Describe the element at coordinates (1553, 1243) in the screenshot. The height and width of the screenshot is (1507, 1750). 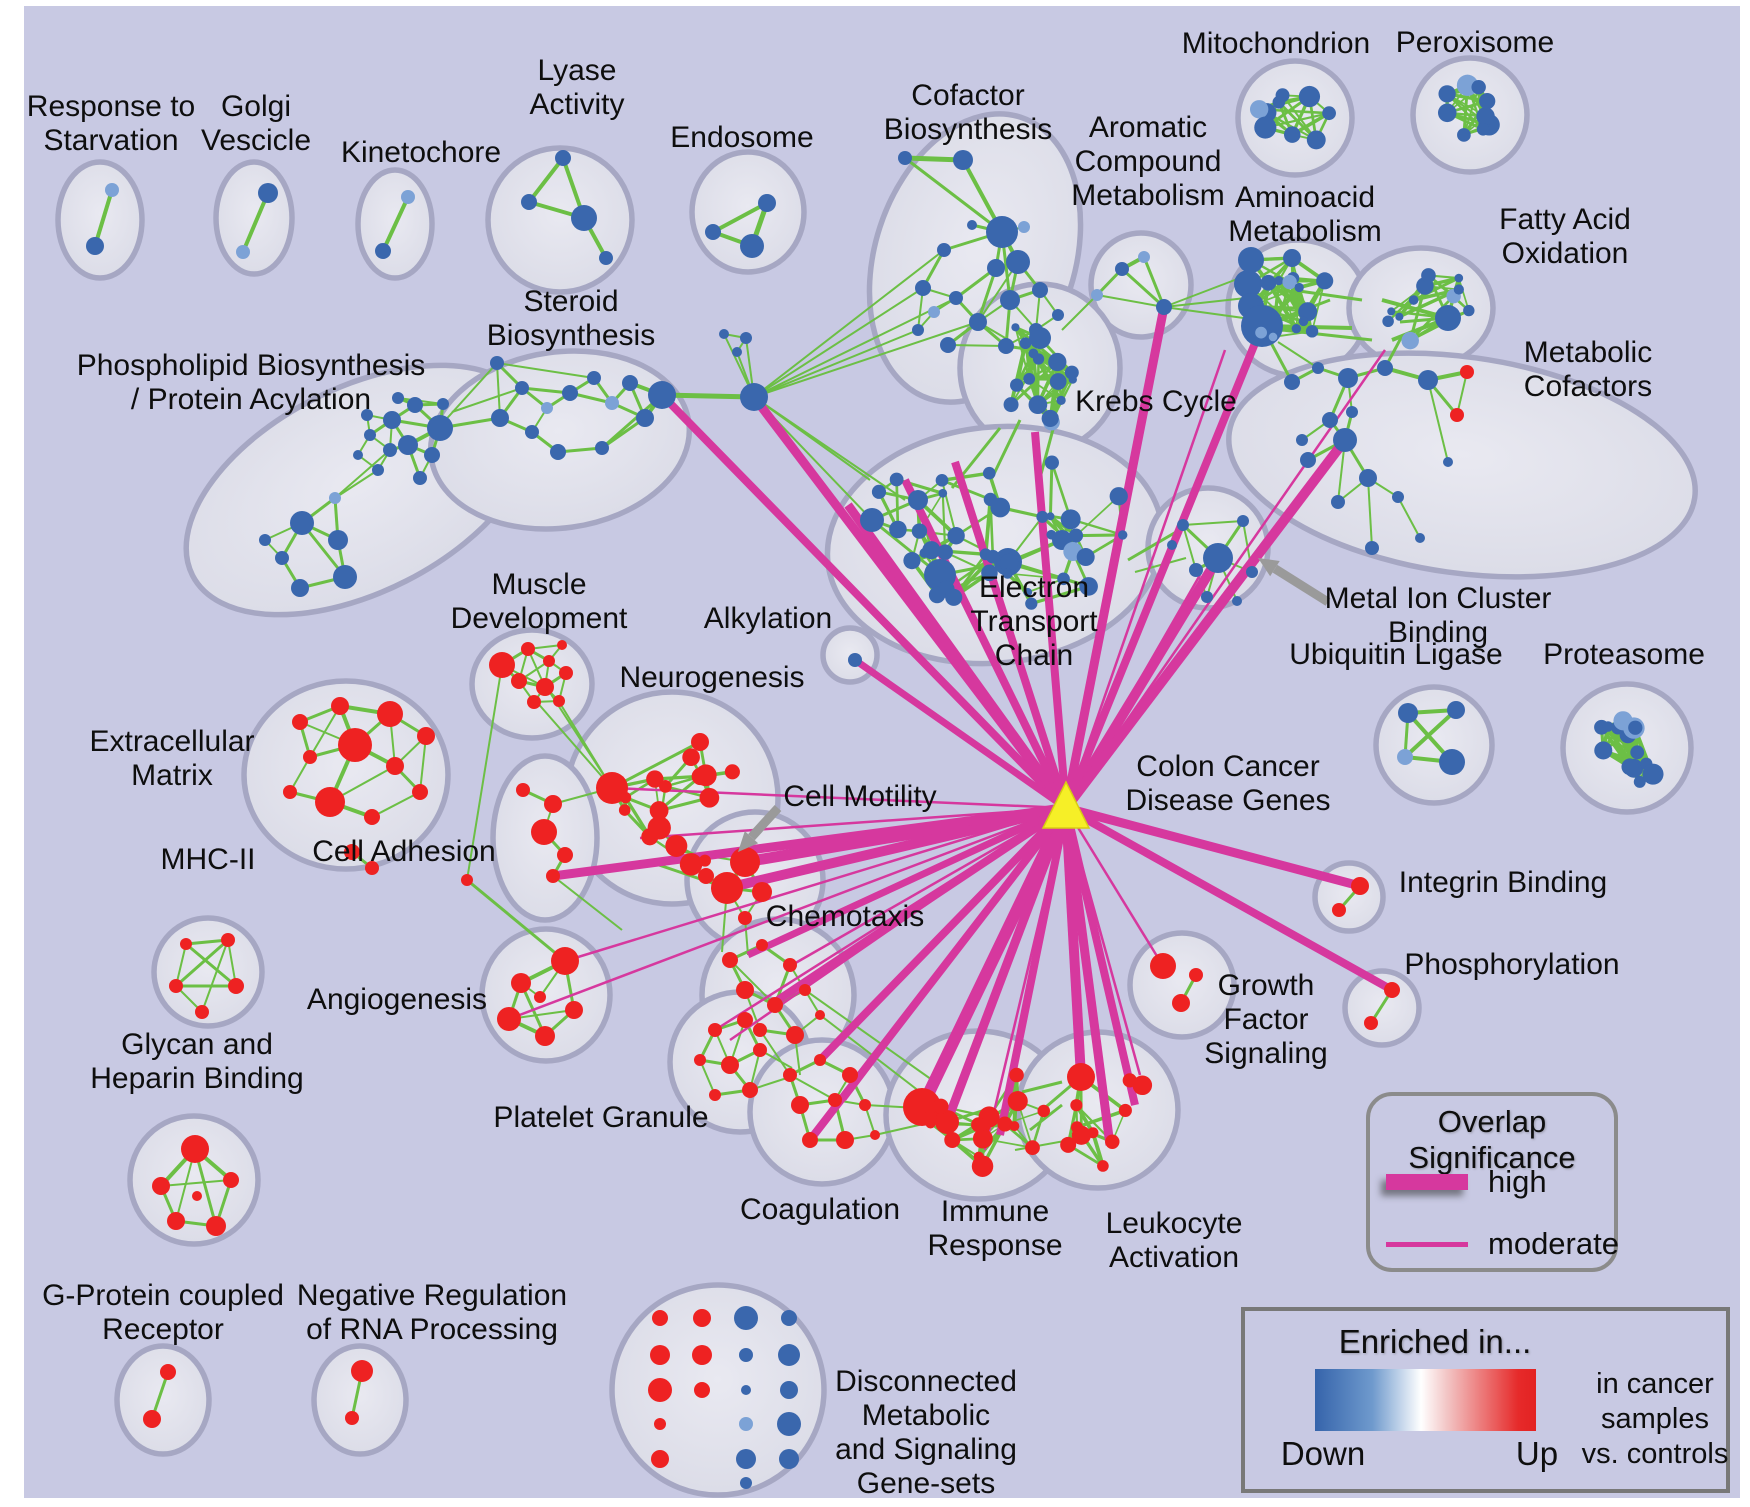
I see `moderate-significance-label: moderate` at that location.